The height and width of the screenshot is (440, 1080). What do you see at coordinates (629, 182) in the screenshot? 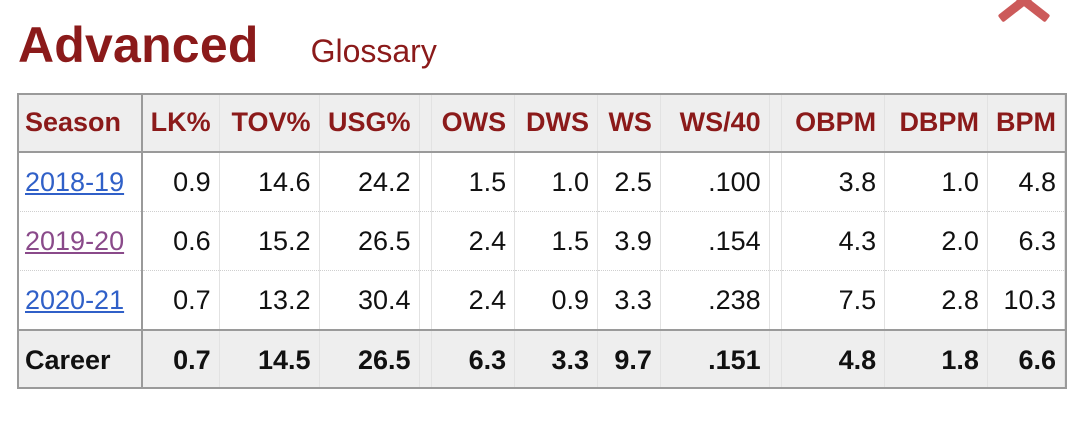
I see `ws-cell: 2.5` at bounding box center [629, 182].